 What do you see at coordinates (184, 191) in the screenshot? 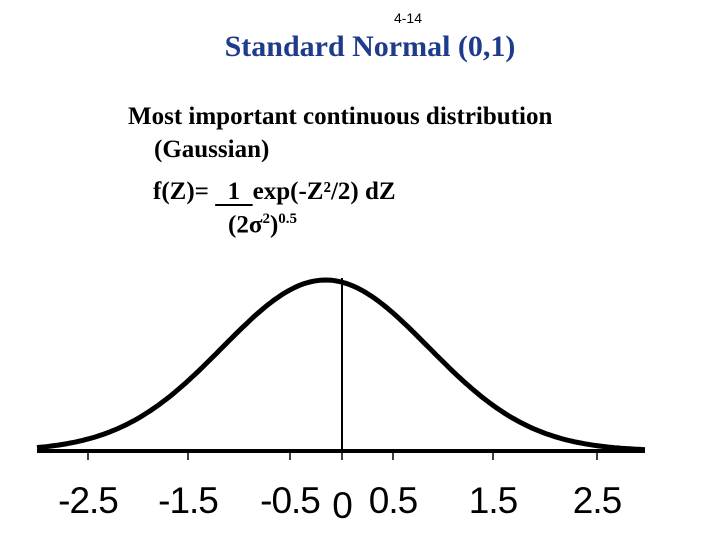
I see `formula-lhs: f(Z)=` at bounding box center [184, 191].